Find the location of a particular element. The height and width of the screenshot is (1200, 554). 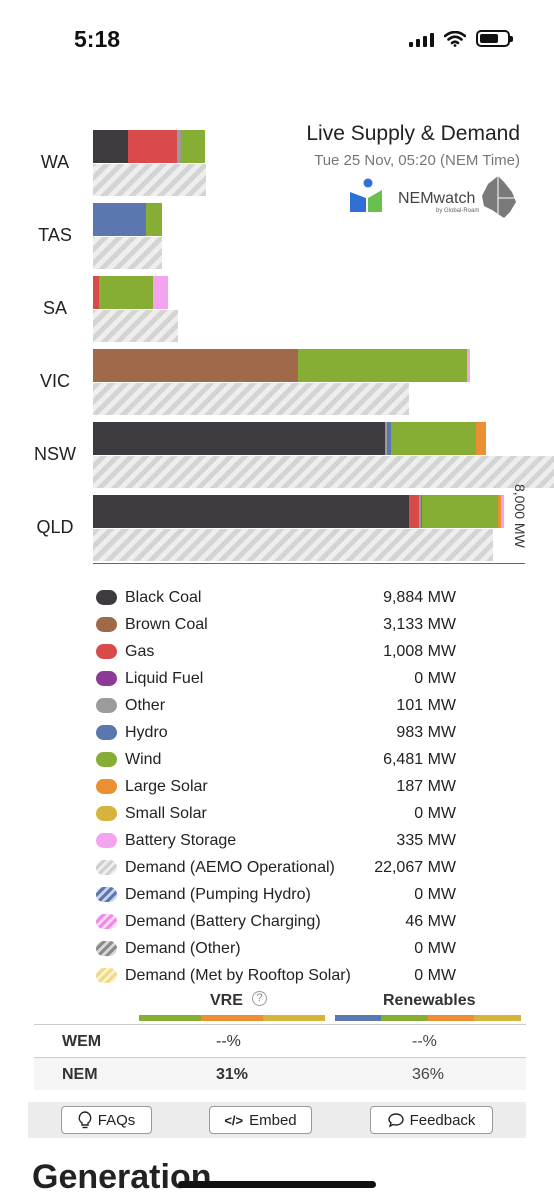

renewables-color-strip is located at coordinates (428, 1018).